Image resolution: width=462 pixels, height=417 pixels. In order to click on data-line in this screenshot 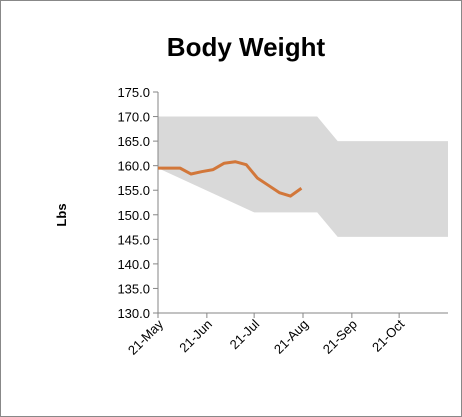, I will do `click(230, 179)`.